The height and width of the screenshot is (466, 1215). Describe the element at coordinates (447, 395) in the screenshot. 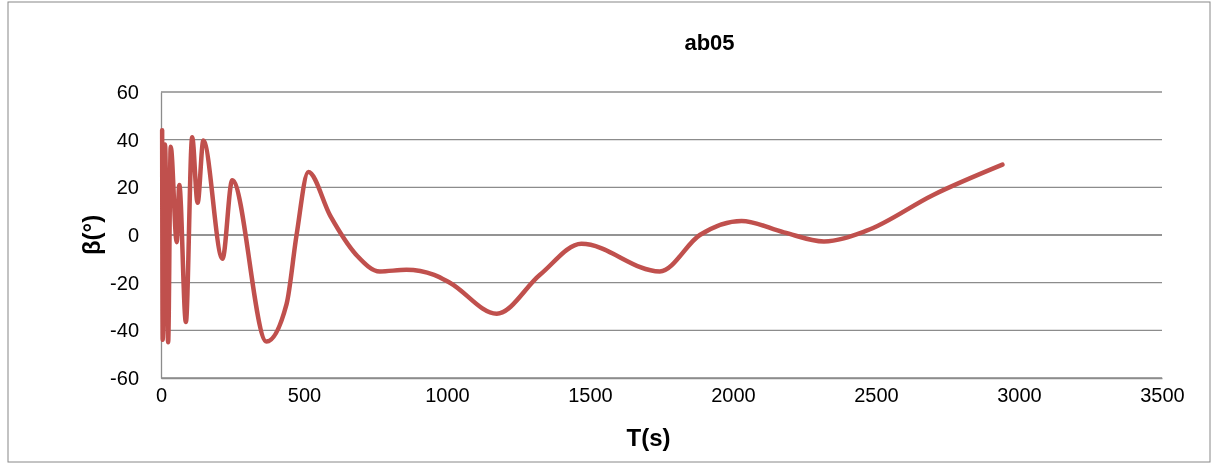

I see `x-tick-label: 1000` at that location.